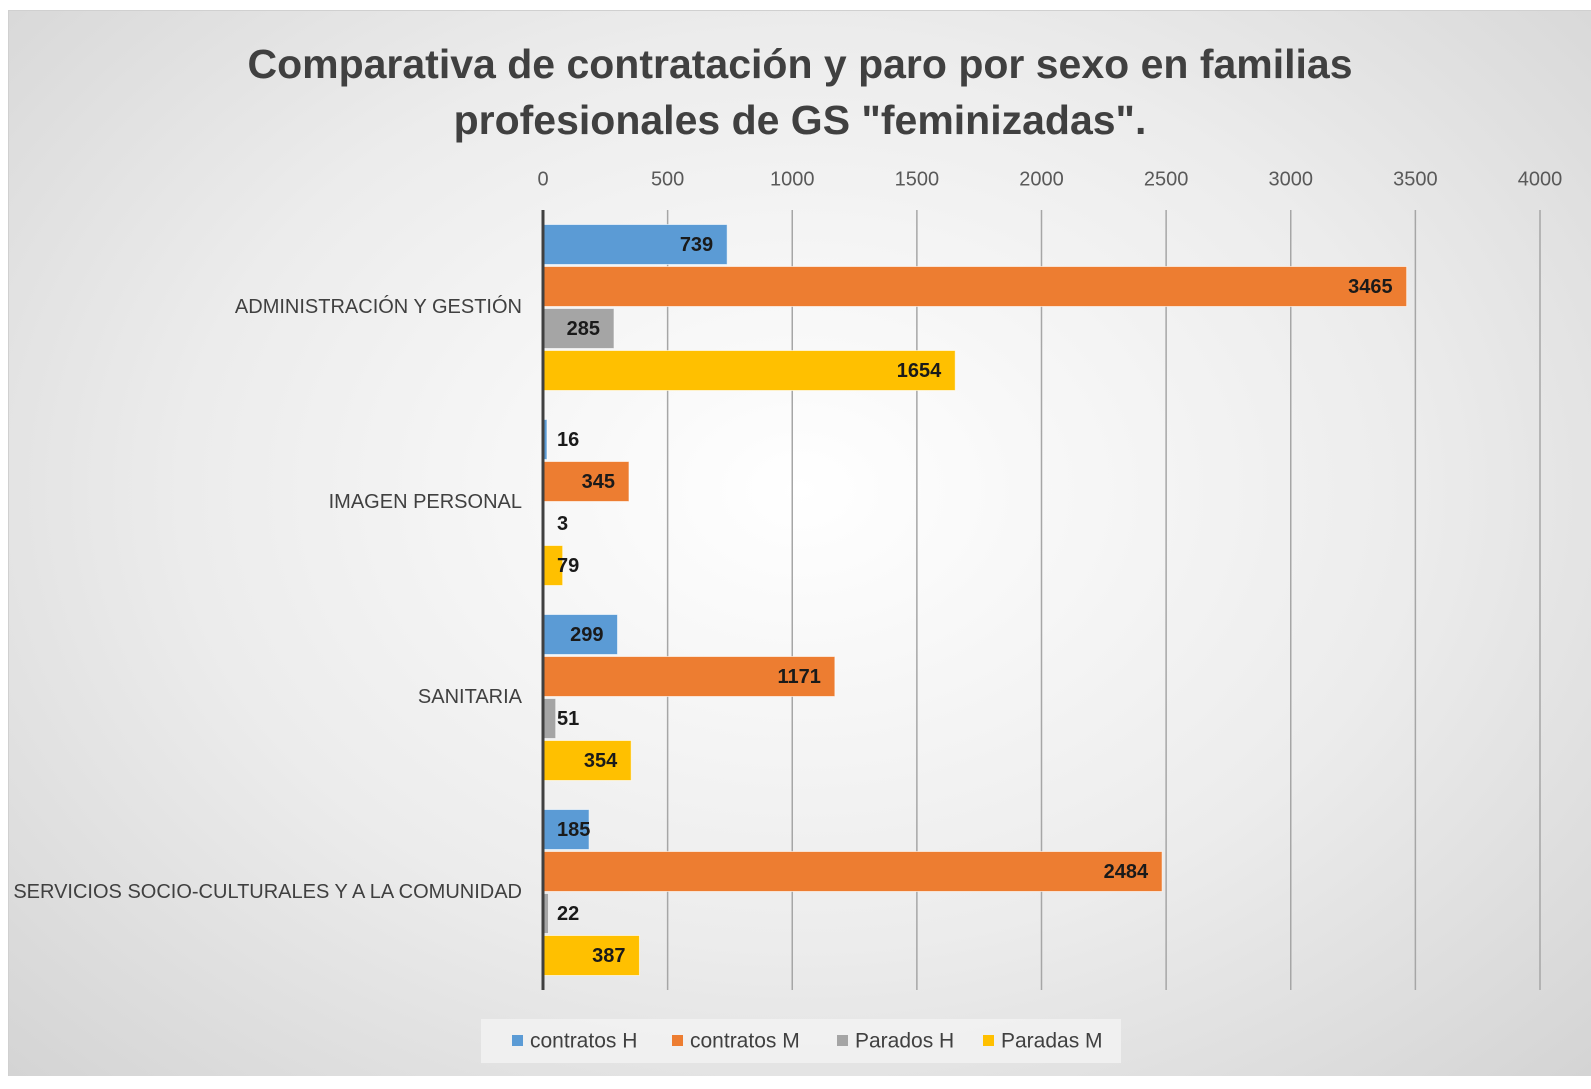 This screenshot has height=1089, width=1591. Describe the element at coordinates (1415, 179) in the screenshot. I see `x-tick-label: 3500` at that location.